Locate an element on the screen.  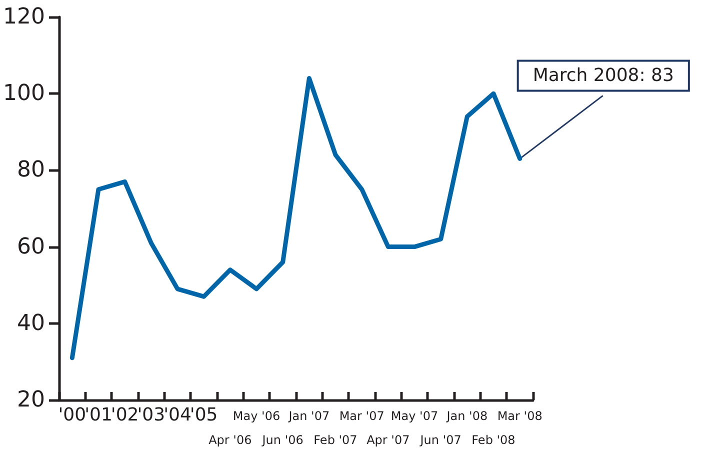
y-tick-label: 80 is located at coordinates (30, 170).